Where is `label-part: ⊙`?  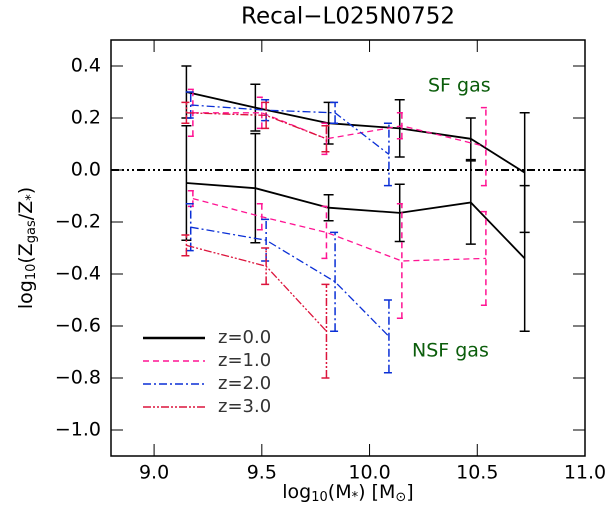 label-part: ⊙ is located at coordinates (400, 497).